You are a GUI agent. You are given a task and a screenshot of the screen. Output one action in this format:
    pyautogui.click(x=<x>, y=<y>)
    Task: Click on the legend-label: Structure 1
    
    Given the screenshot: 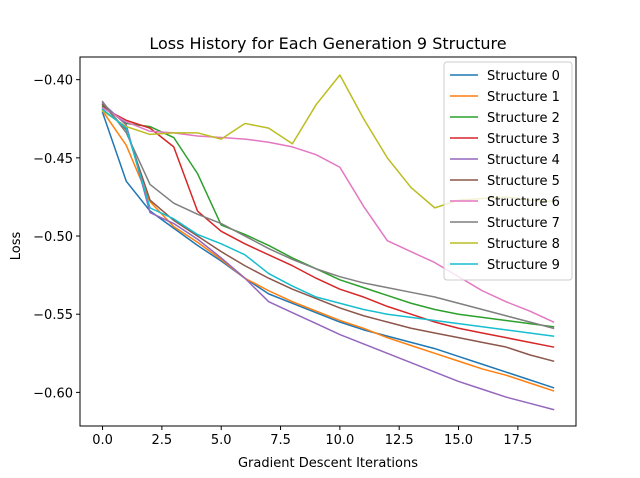 What is the action you would take?
    pyautogui.click(x=523, y=97)
    